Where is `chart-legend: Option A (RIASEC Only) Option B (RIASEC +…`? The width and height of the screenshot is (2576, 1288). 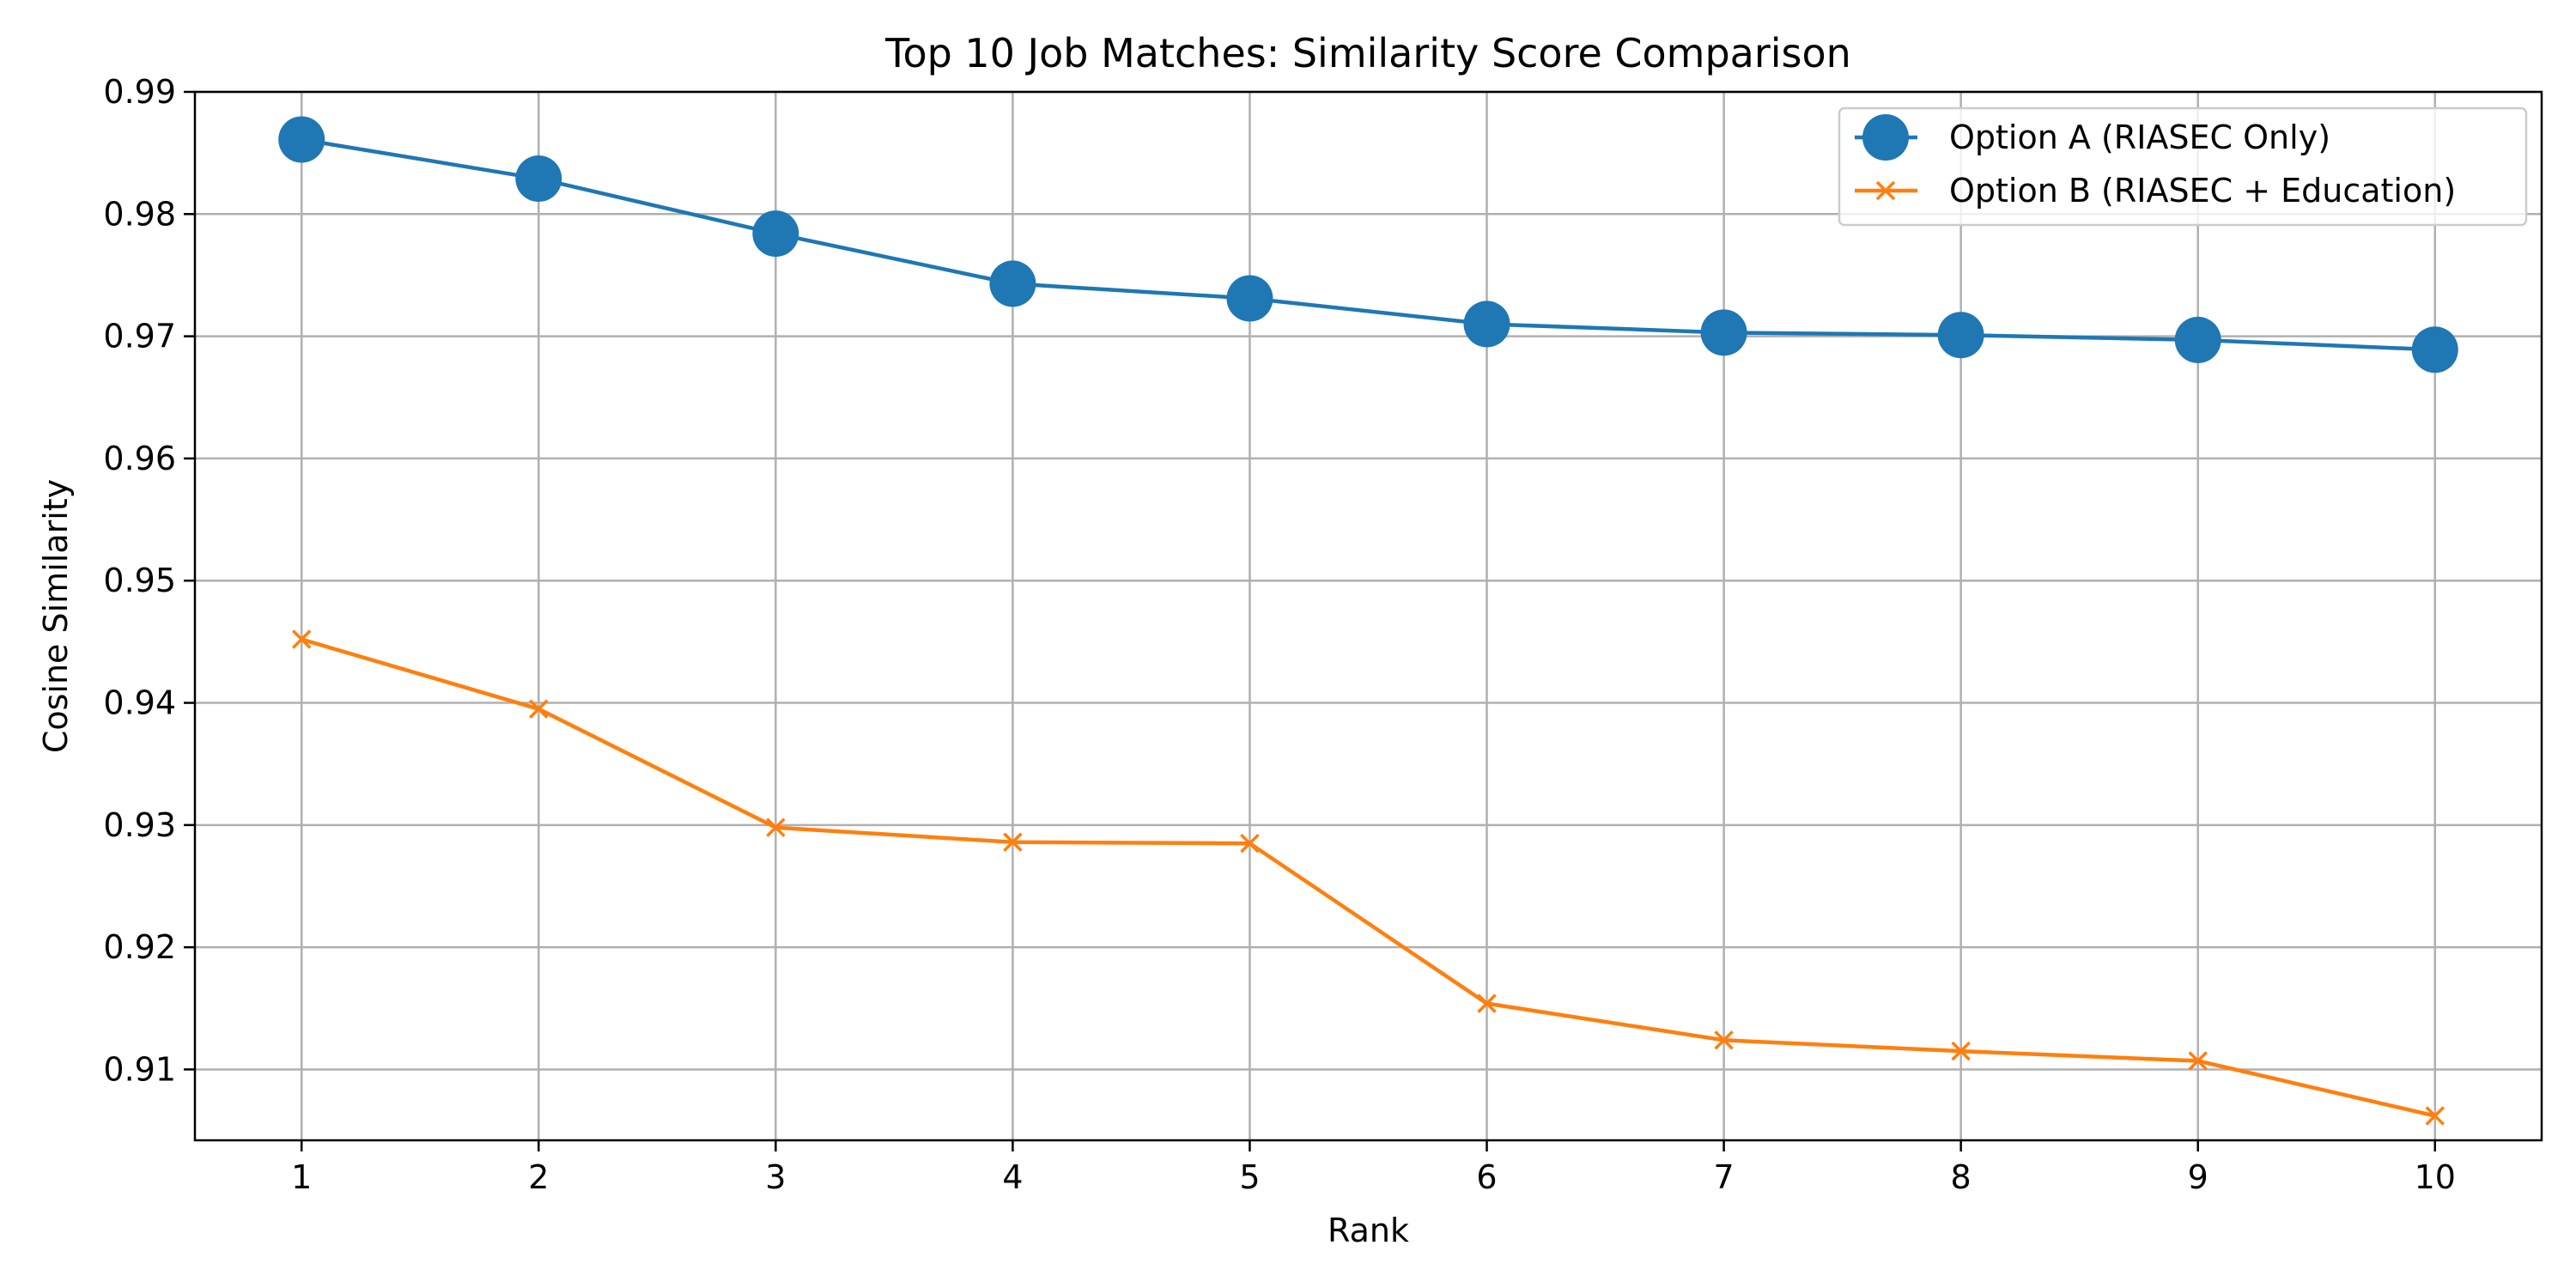 chart-legend: Option A (RIASEC Only) Option B (RIASEC +… is located at coordinates (2183, 166).